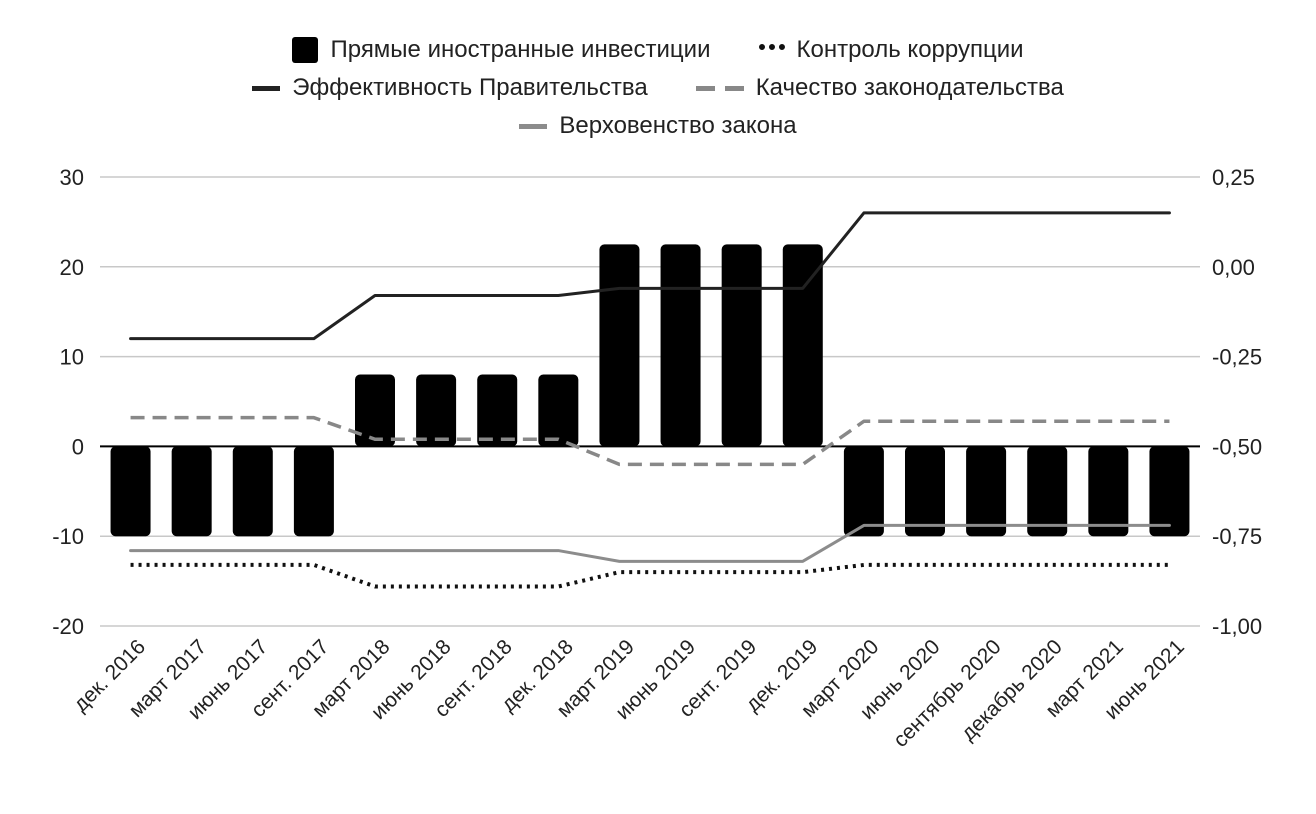  What do you see at coordinates (68, 536) in the screenshot?
I see `y-left-tick-label: -10` at bounding box center [68, 536].